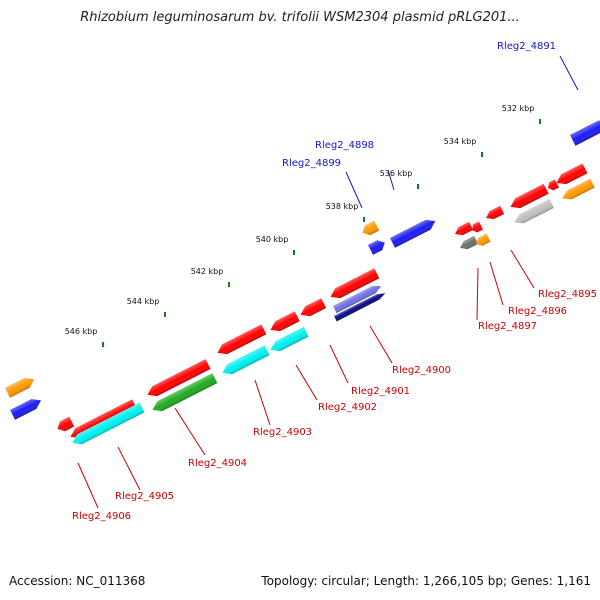  I want to click on gene-label-reverse: Rleg2_4896, so click(537, 311).